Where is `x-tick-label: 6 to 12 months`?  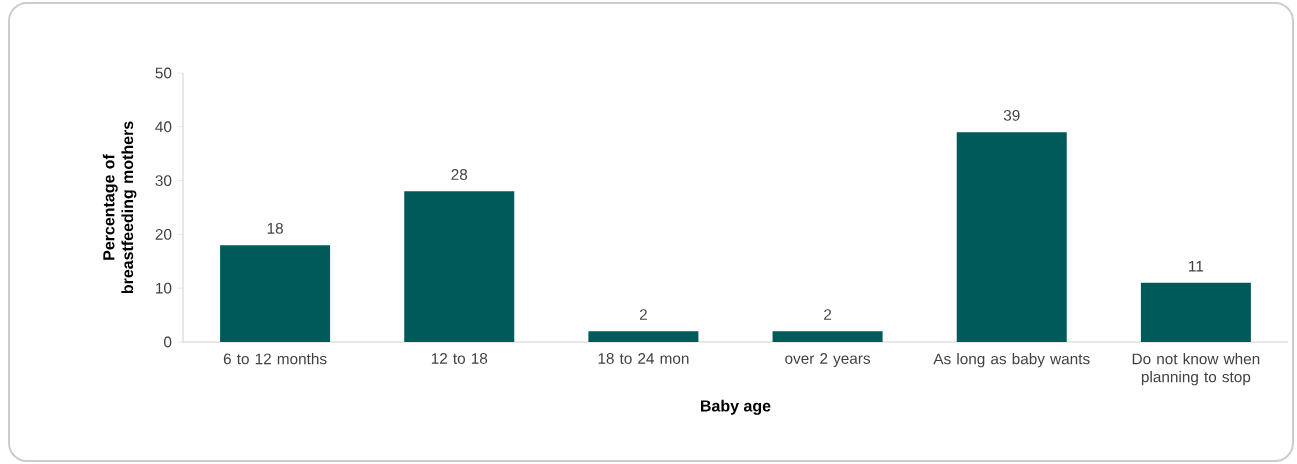 x-tick-label: 6 to 12 months is located at coordinates (275, 359).